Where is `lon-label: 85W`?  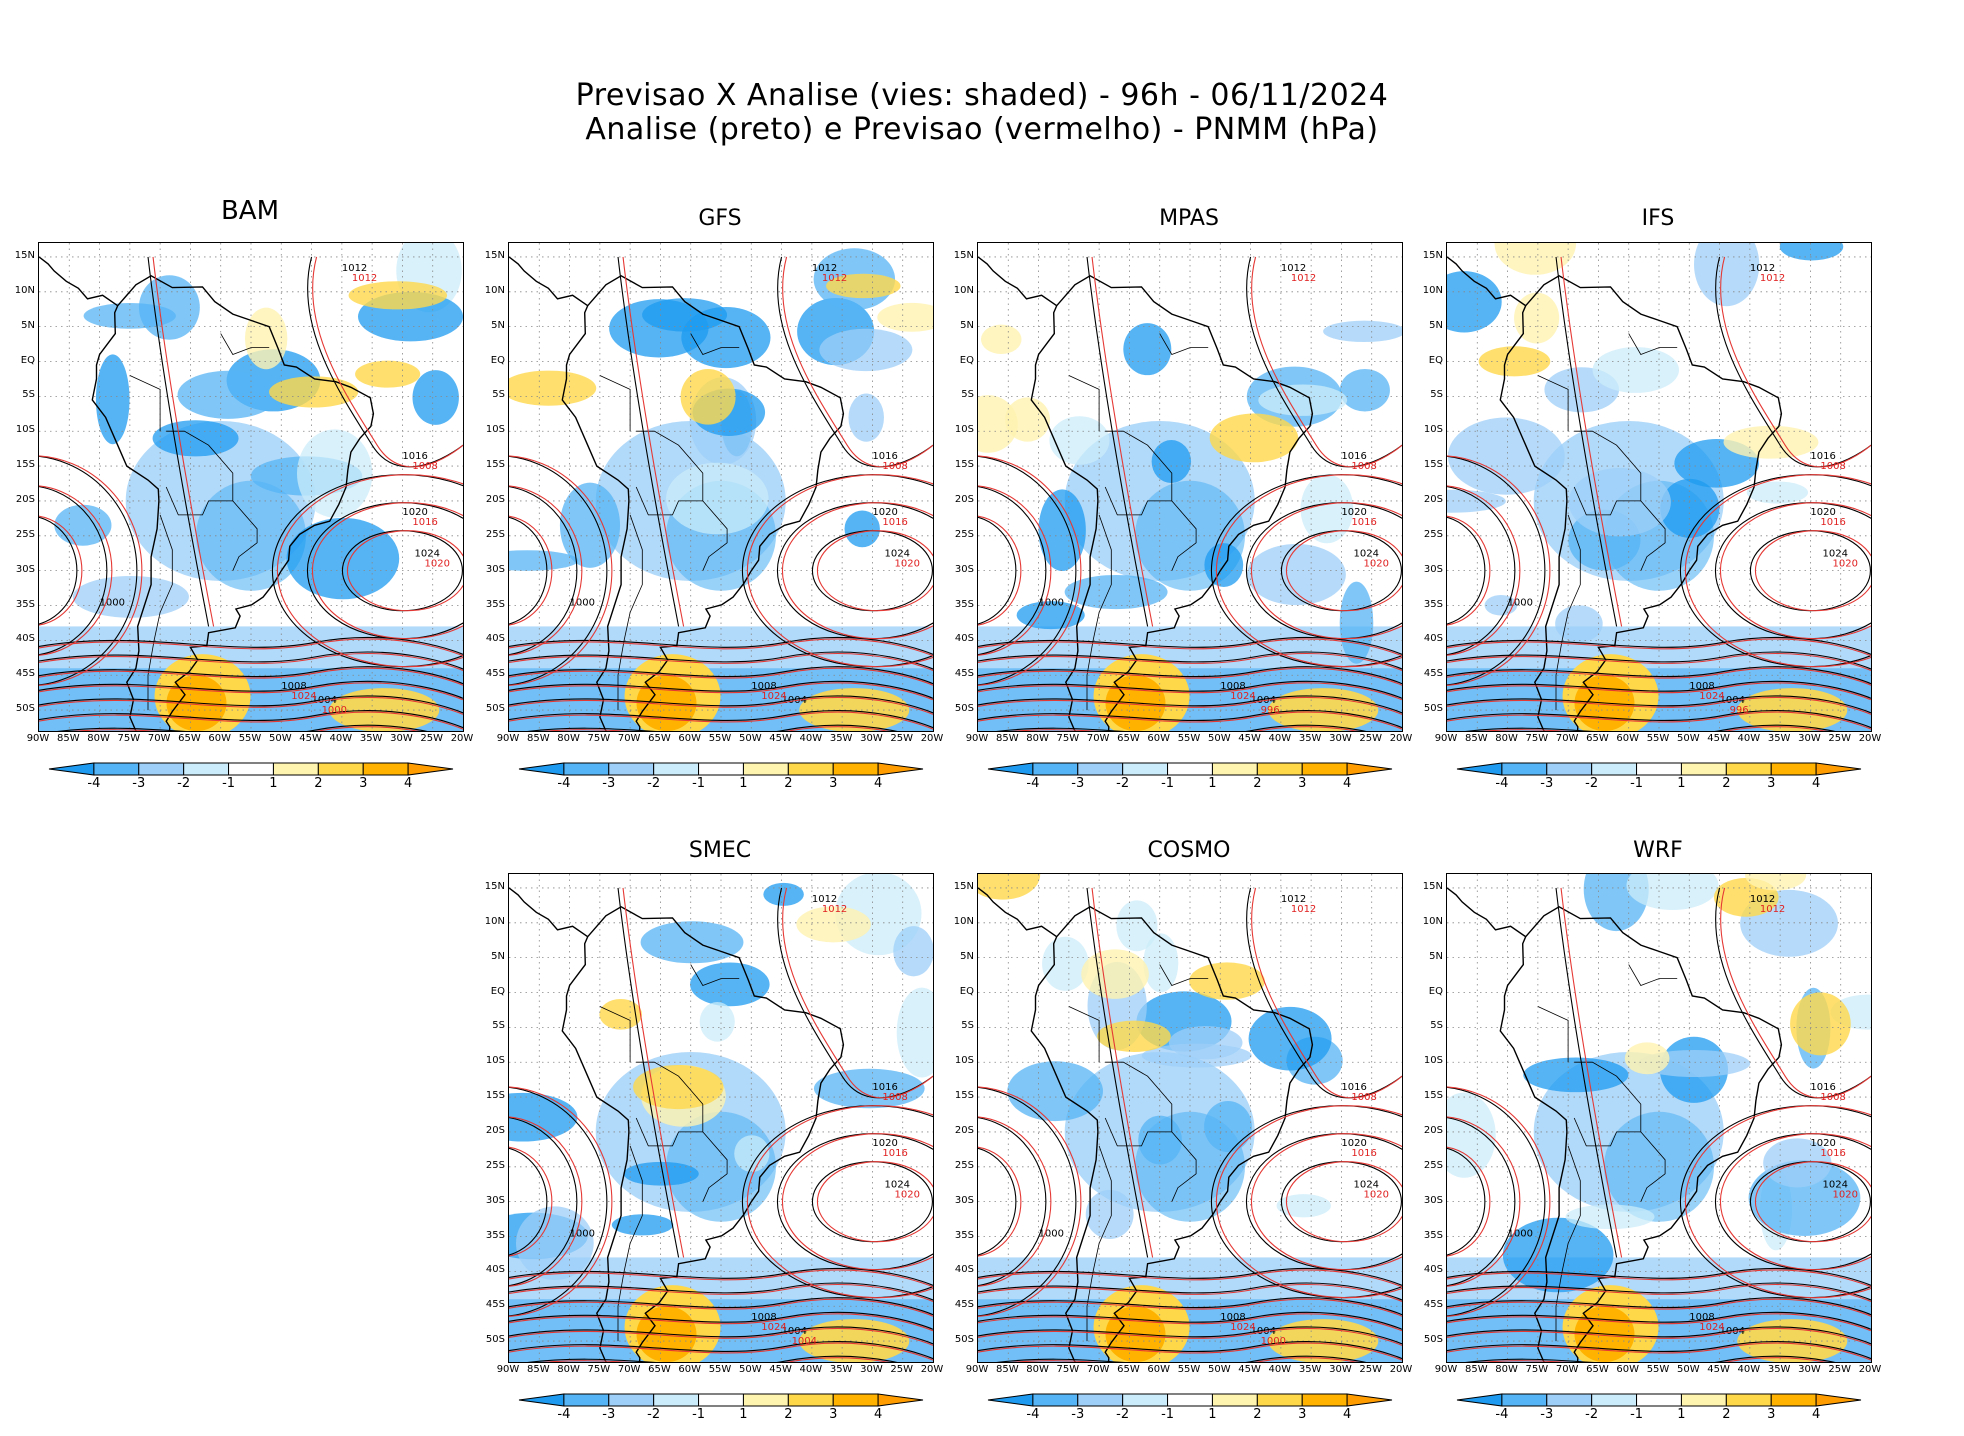 lon-label: 85W is located at coordinates (1007, 738).